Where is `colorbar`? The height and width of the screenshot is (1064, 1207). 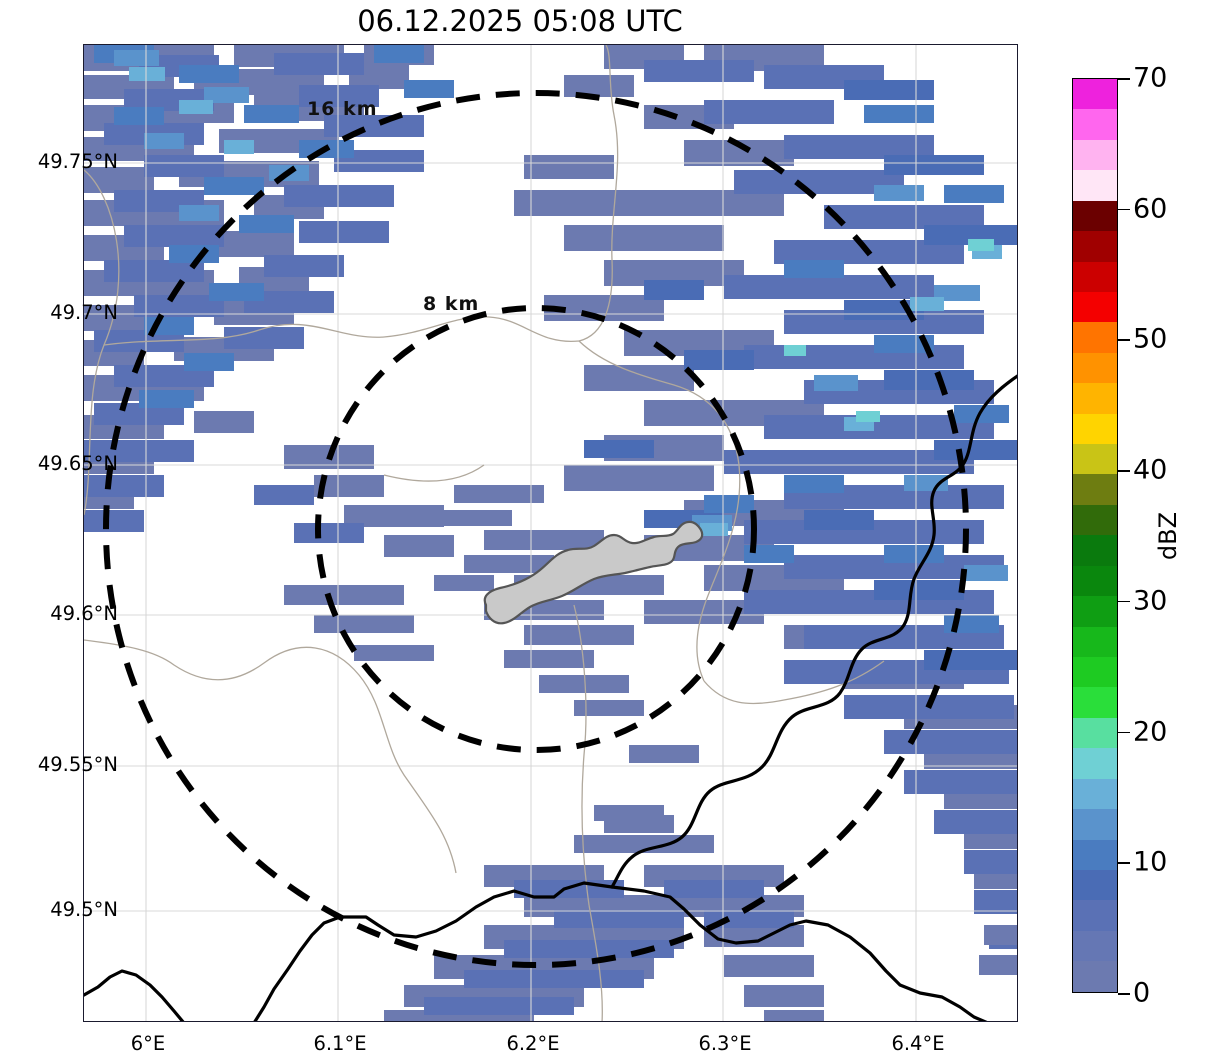
colorbar is located at coordinates (1095, 535).